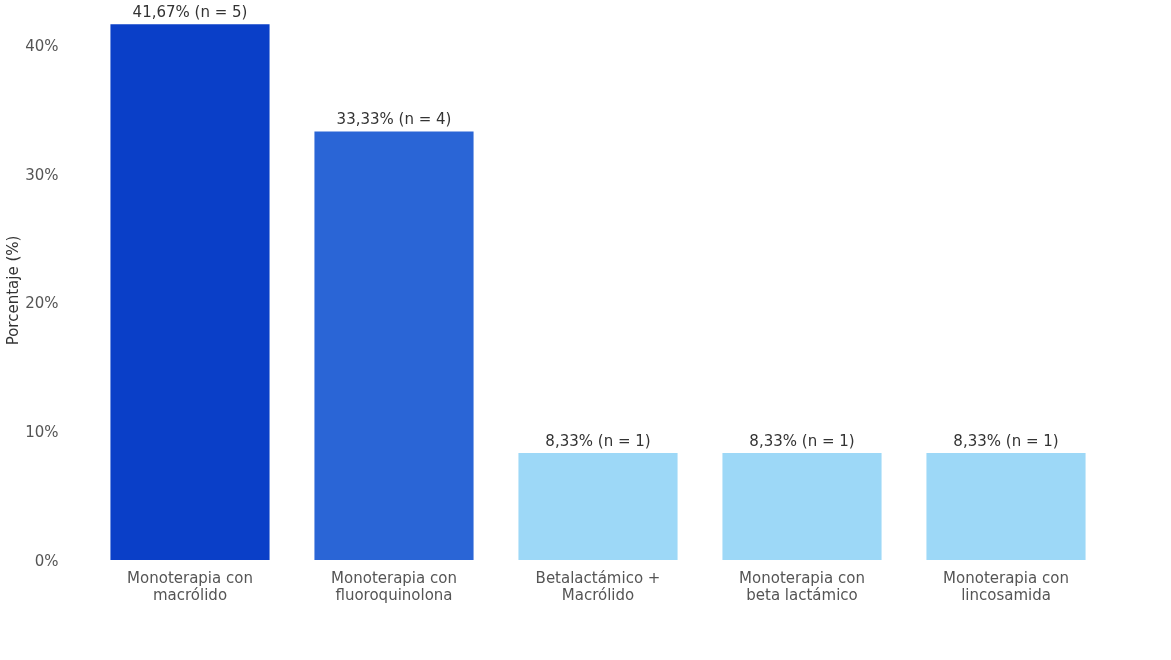 This screenshot has height=660, width=1171. What do you see at coordinates (802, 586) in the screenshot?
I see `x-tick-label: Monoterapia con beta lactámico` at bounding box center [802, 586].